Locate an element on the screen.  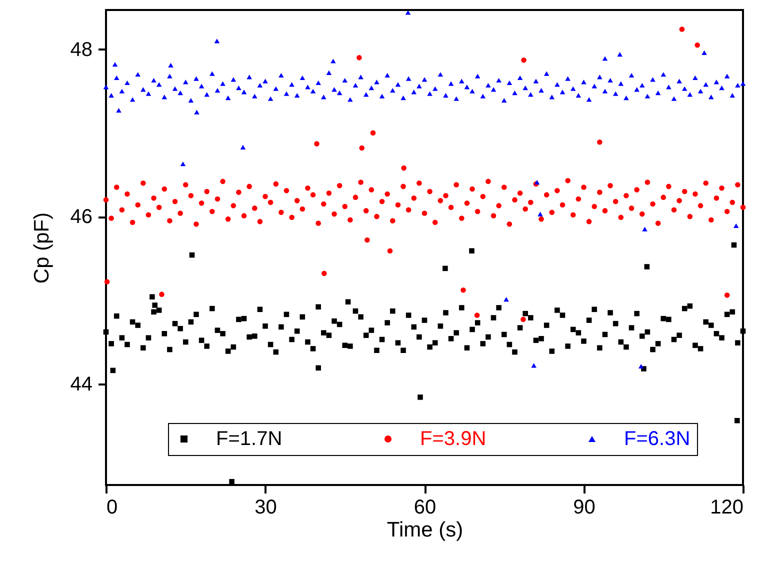
y-tick-label: 44 is located at coordinates (81, 384).